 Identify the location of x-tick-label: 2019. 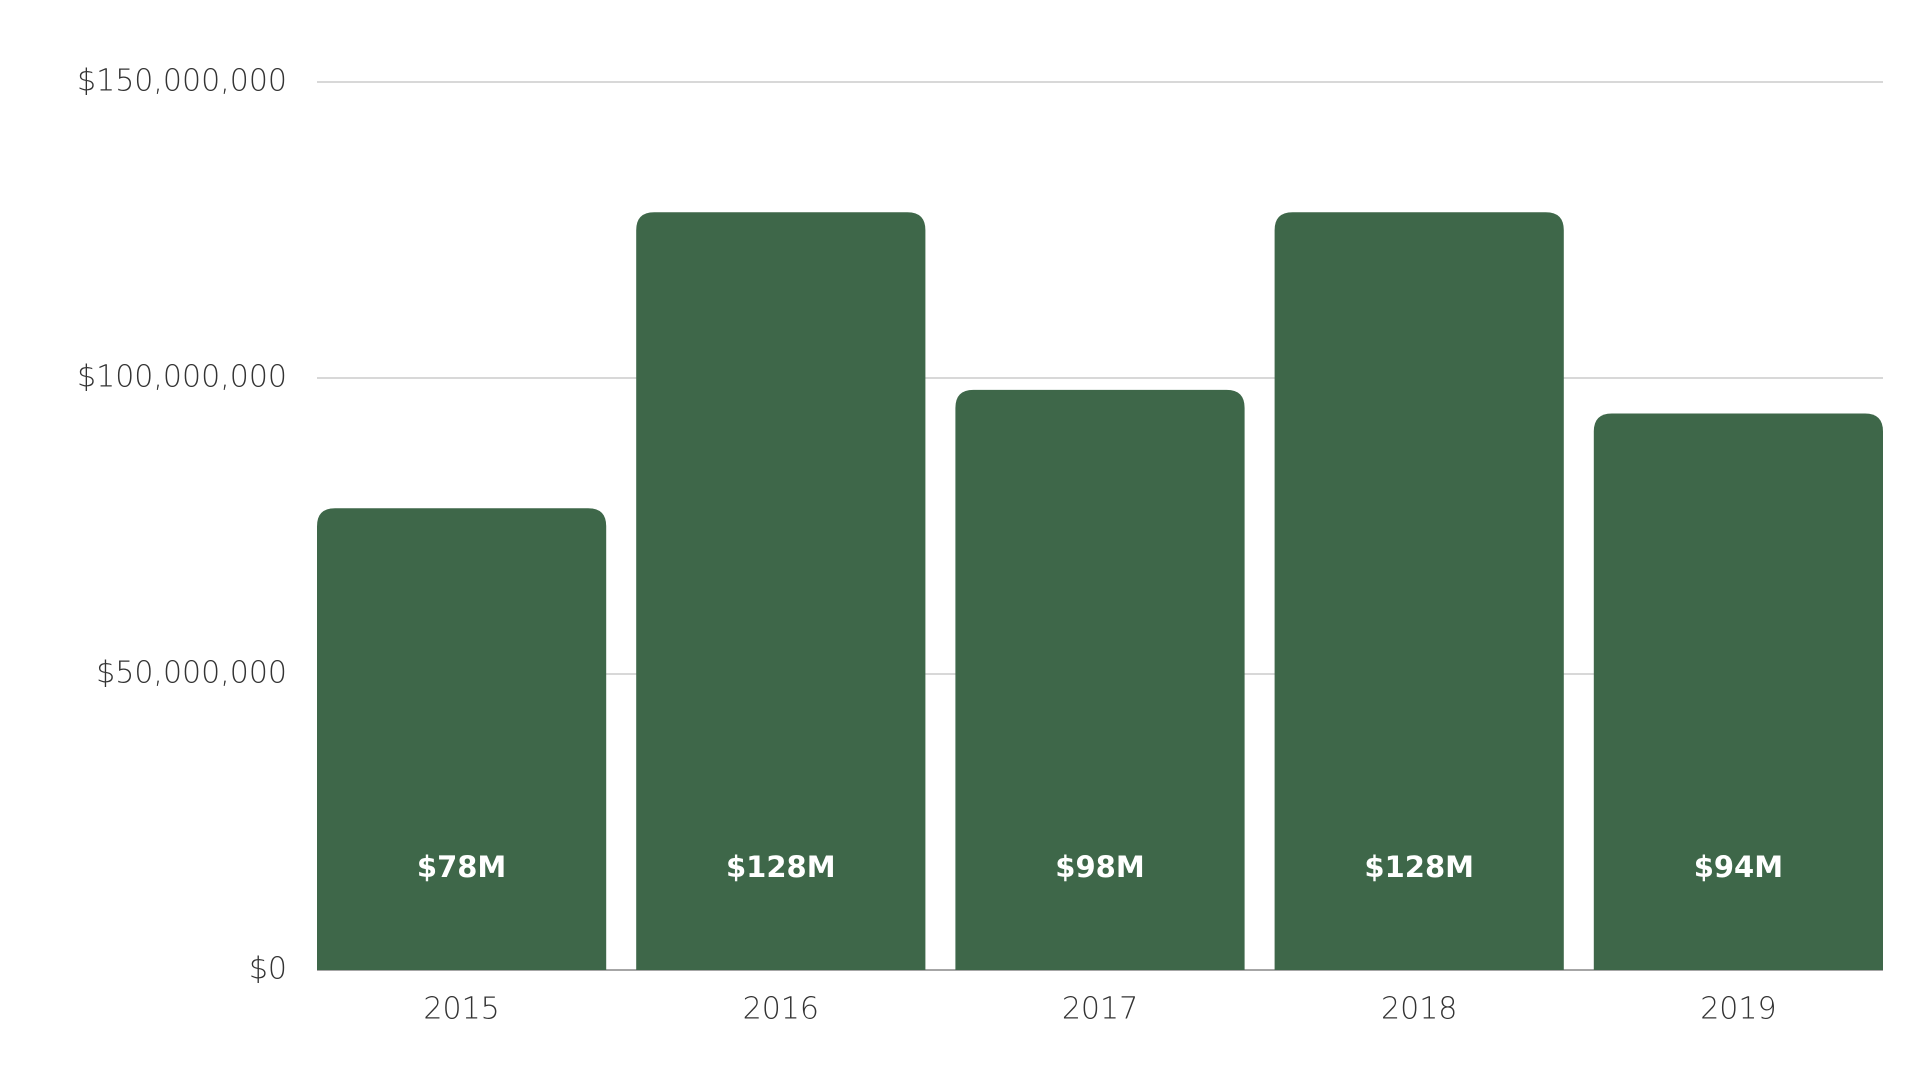
(1738, 1009).